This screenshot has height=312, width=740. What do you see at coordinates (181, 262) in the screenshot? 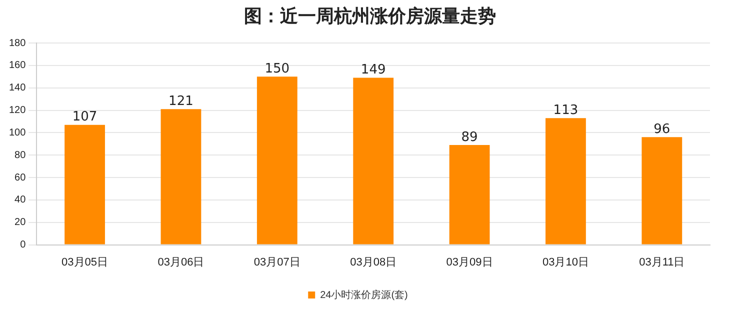
I see `x-tick-label: 03月06日` at bounding box center [181, 262].